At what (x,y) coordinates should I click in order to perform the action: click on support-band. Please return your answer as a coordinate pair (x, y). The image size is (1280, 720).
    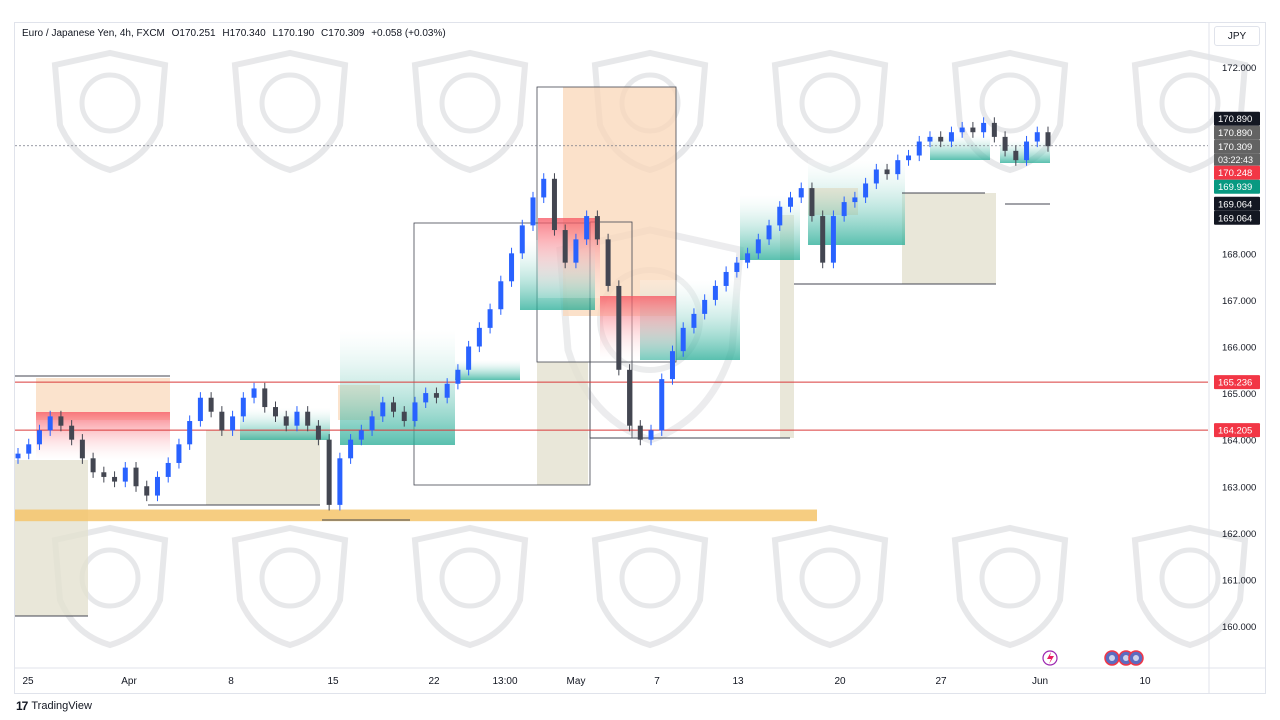
    Looking at the image, I should click on (416, 515).